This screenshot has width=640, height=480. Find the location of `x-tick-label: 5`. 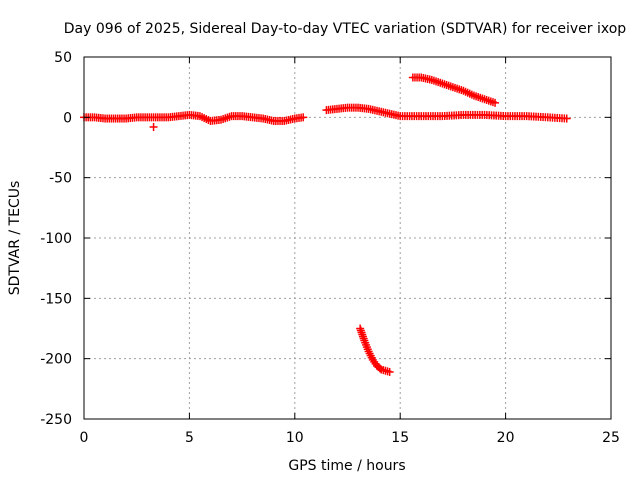

x-tick-label: 5 is located at coordinates (189, 438).